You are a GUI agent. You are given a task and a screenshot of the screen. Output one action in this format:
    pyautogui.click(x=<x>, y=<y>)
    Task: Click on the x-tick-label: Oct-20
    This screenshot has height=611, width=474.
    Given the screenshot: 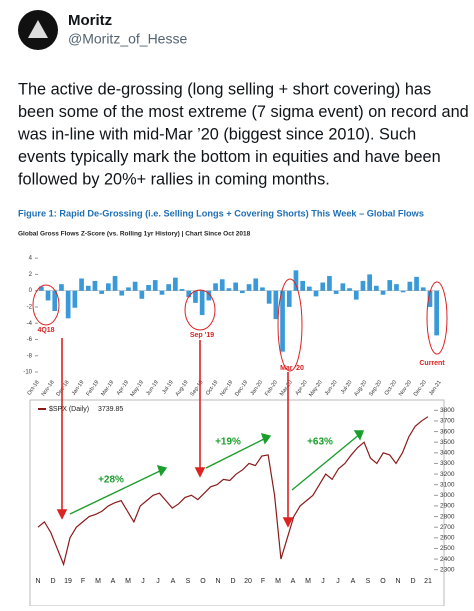 What is the action you would take?
    pyautogui.click(x=391, y=388)
    